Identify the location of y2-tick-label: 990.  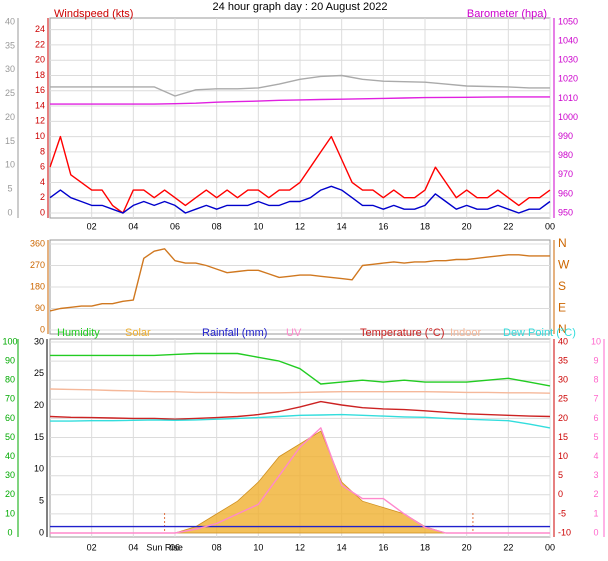
(565, 136).